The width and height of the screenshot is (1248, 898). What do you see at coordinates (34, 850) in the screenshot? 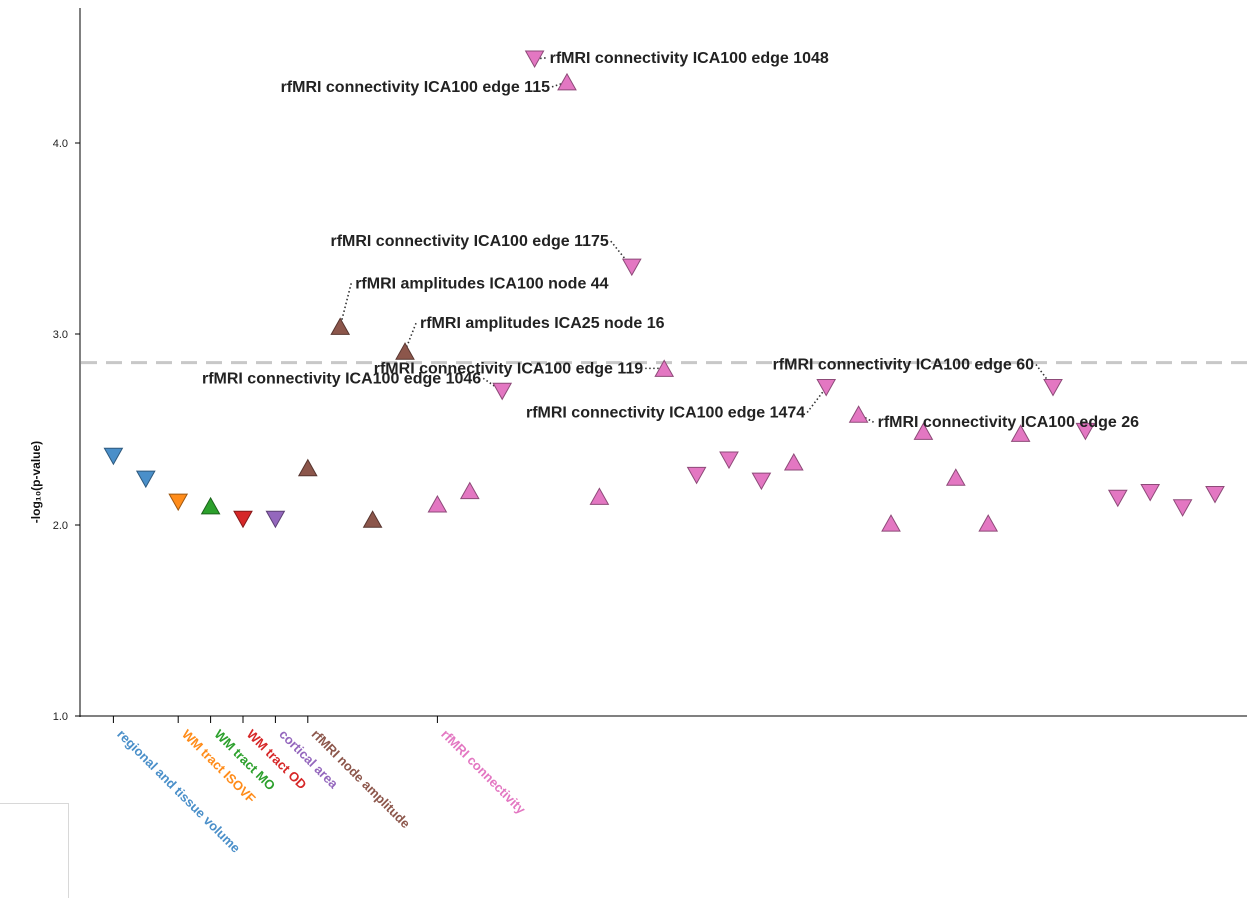
I see `corner-frame` at bounding box center [34, 850].